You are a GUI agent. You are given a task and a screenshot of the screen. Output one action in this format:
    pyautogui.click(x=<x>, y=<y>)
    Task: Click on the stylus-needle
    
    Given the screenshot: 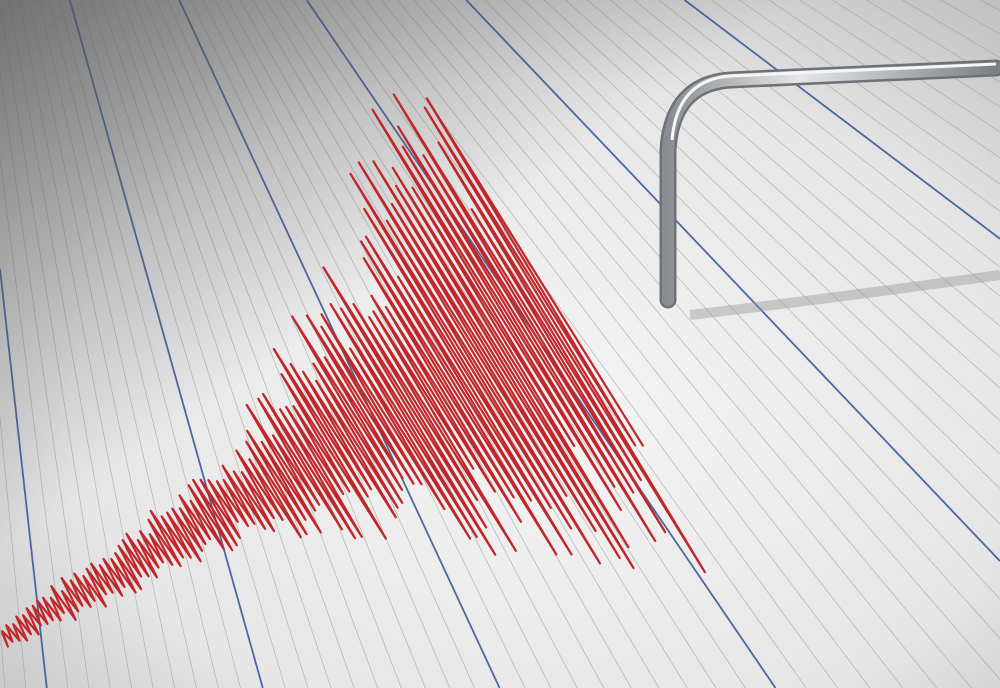 What is the action you would take?
    pyautogui.click(x=829, y=184)
    